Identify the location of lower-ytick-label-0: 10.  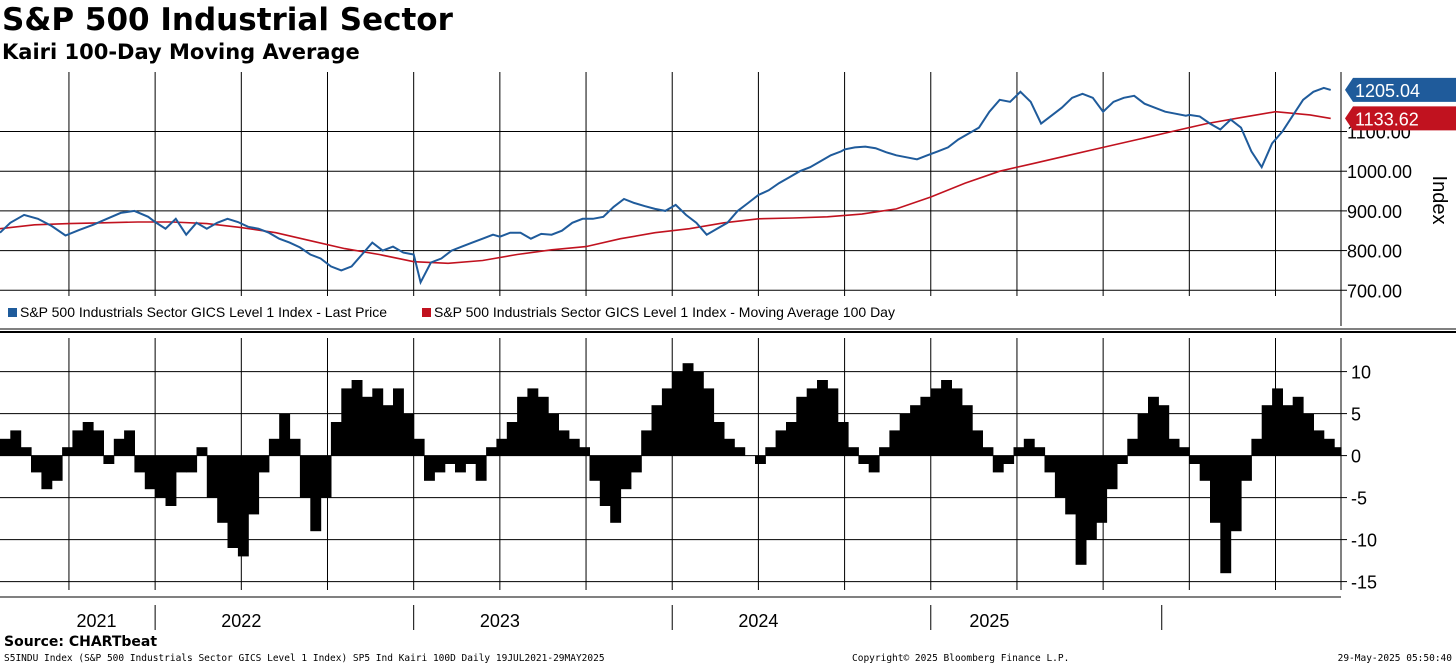
(1361, 373).